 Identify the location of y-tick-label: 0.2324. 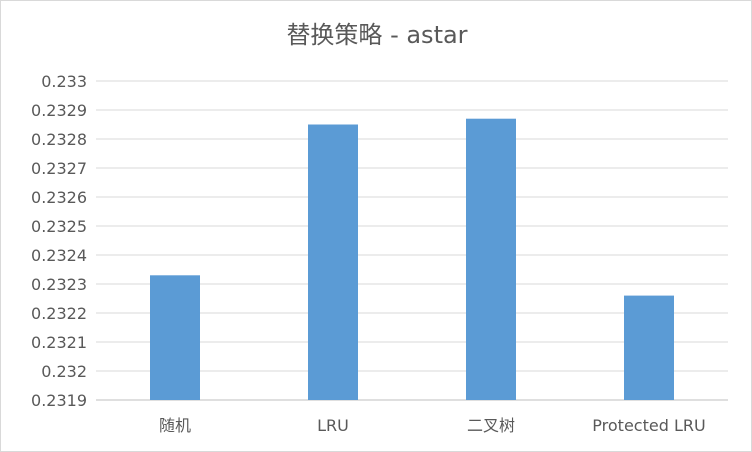
(59, 255).